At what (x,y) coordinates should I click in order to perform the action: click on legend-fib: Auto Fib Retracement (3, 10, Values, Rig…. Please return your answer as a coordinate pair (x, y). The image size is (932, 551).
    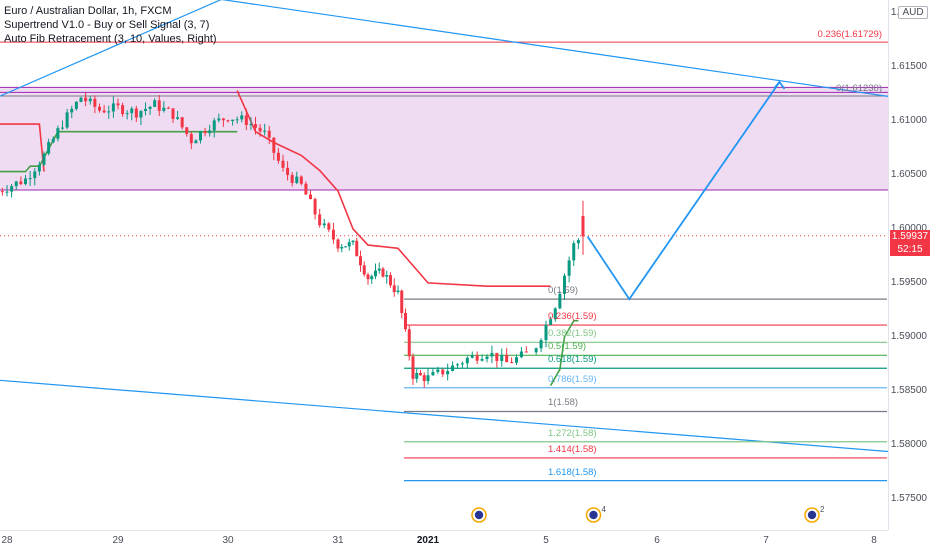
    Looking at the image, I should click on (110, 39).